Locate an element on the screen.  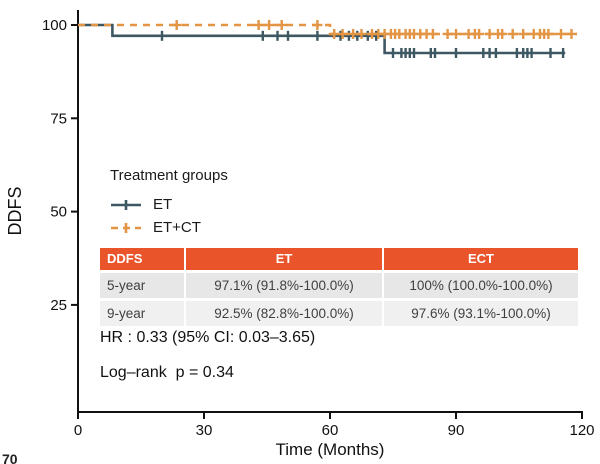
etct-dashed-marker-icon is located at coordinates (126, 227).